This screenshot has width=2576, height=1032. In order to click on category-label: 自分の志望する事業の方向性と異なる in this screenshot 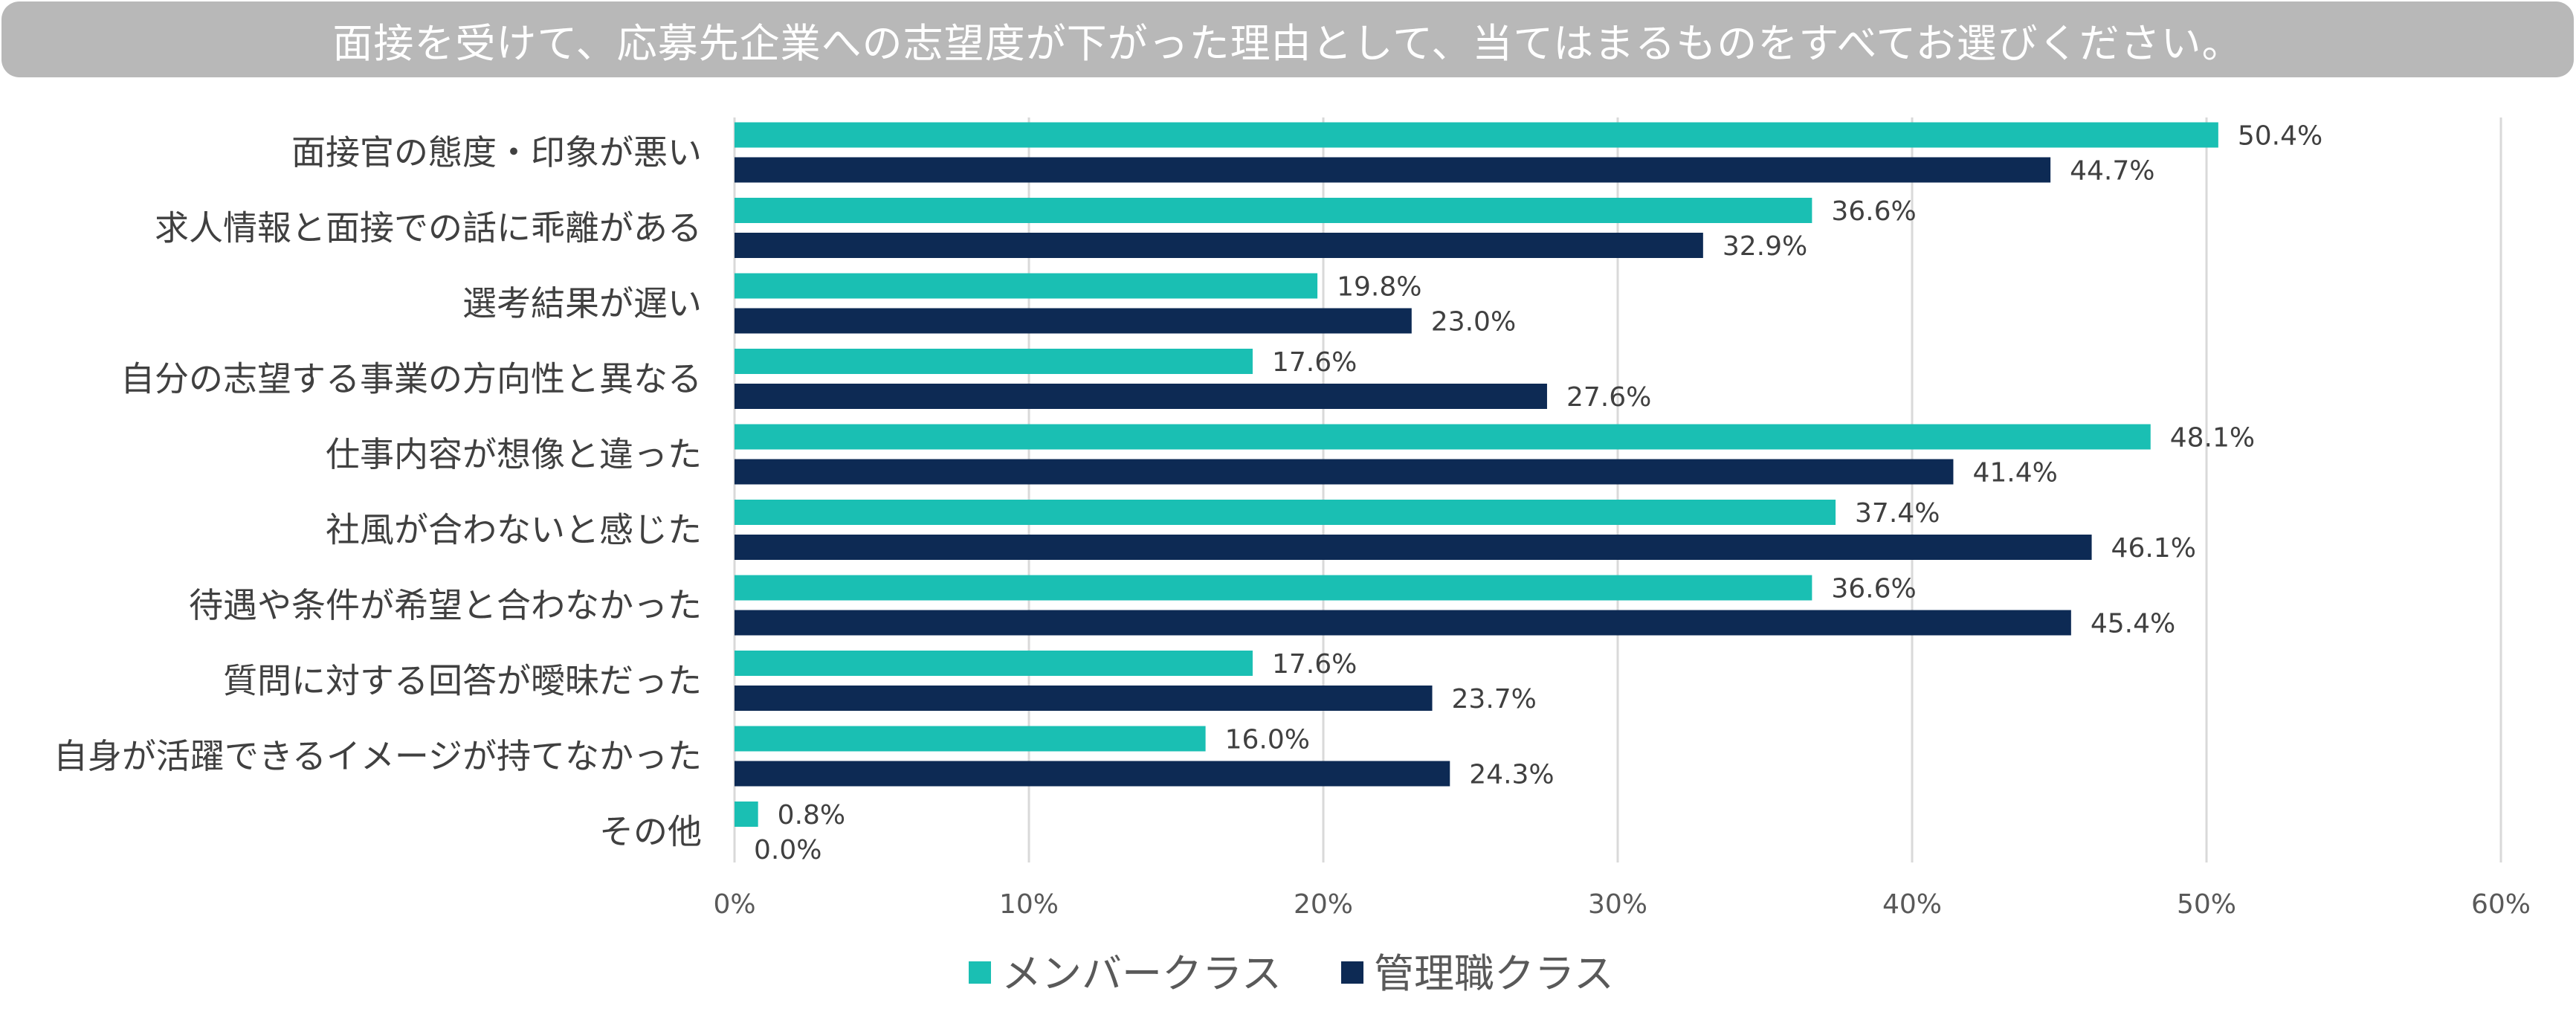, I will do `click(411, 379)`.